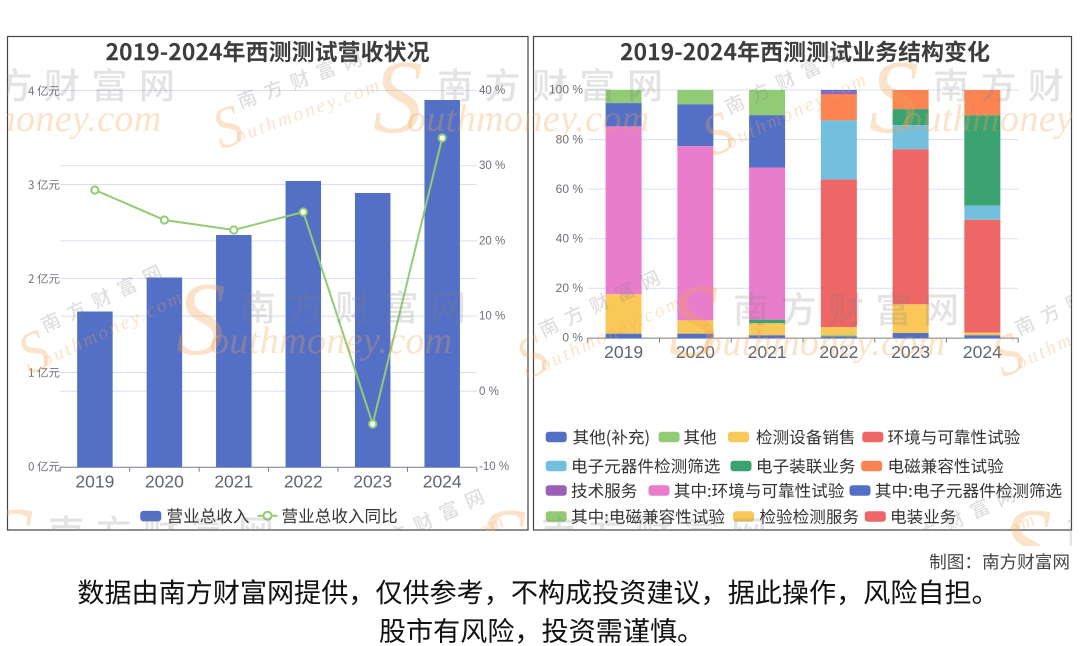 The image size is (1080, 646). I want to click on svg-text: 80 %, so click(570, 139).